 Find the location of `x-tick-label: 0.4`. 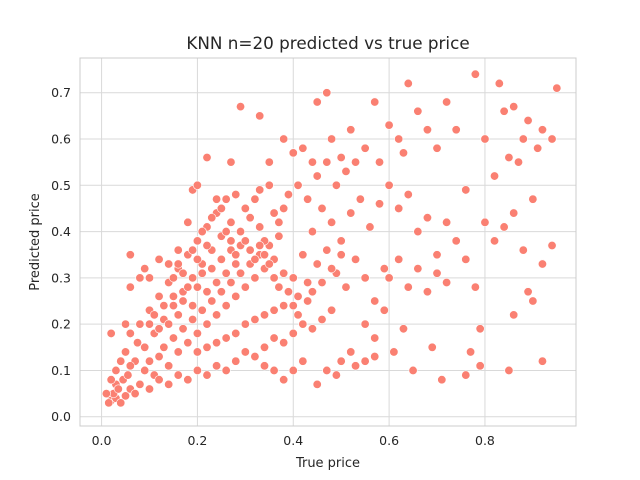

x-tick-label: 0.4 is located at coordinates (293, 440).